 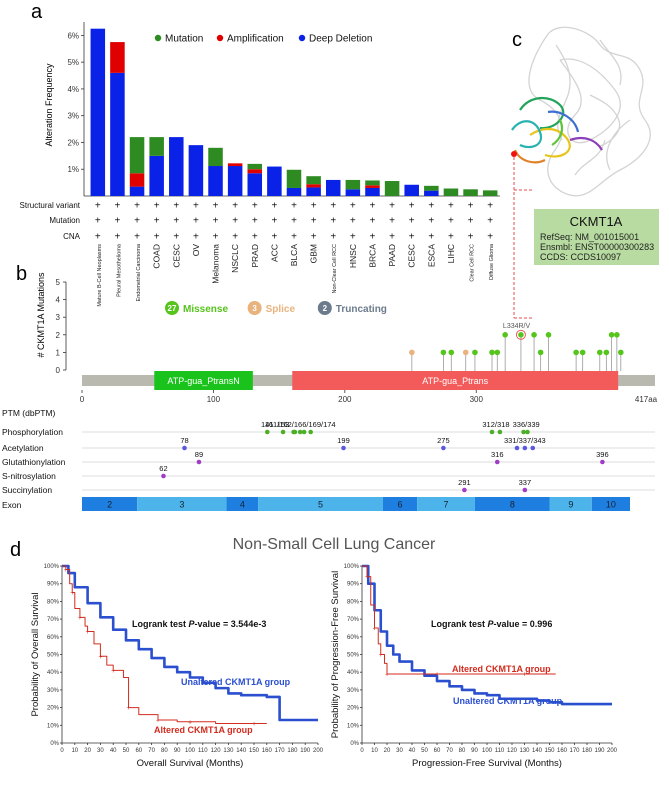 What do you see at coordinates (412, 751) in the screenshot?
I see `d-x-tick-label: 40` at bounding box center [412, 751].